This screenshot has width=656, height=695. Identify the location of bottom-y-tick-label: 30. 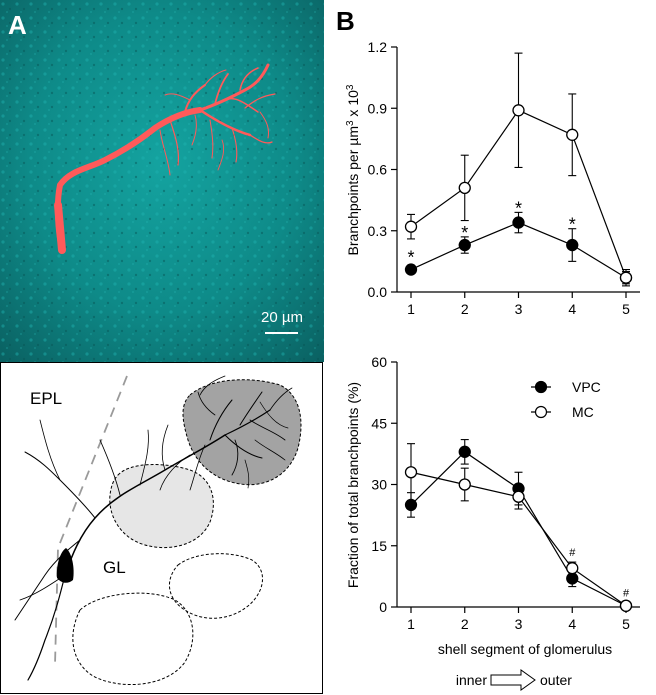
(379, 485).